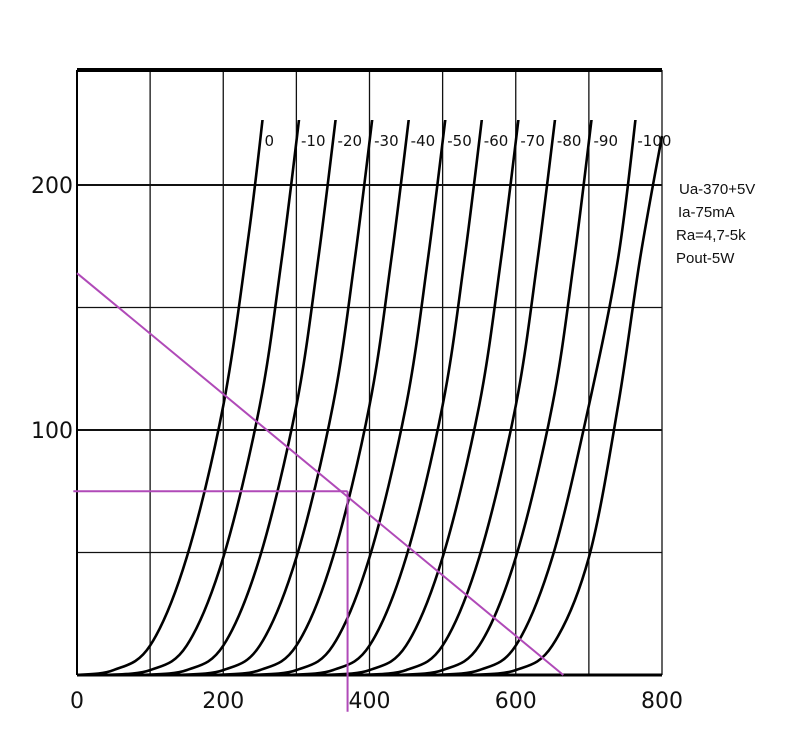  Describe the element at coordinates (350, 141) in the screenshot. I see `curve-label: -20` at that location.